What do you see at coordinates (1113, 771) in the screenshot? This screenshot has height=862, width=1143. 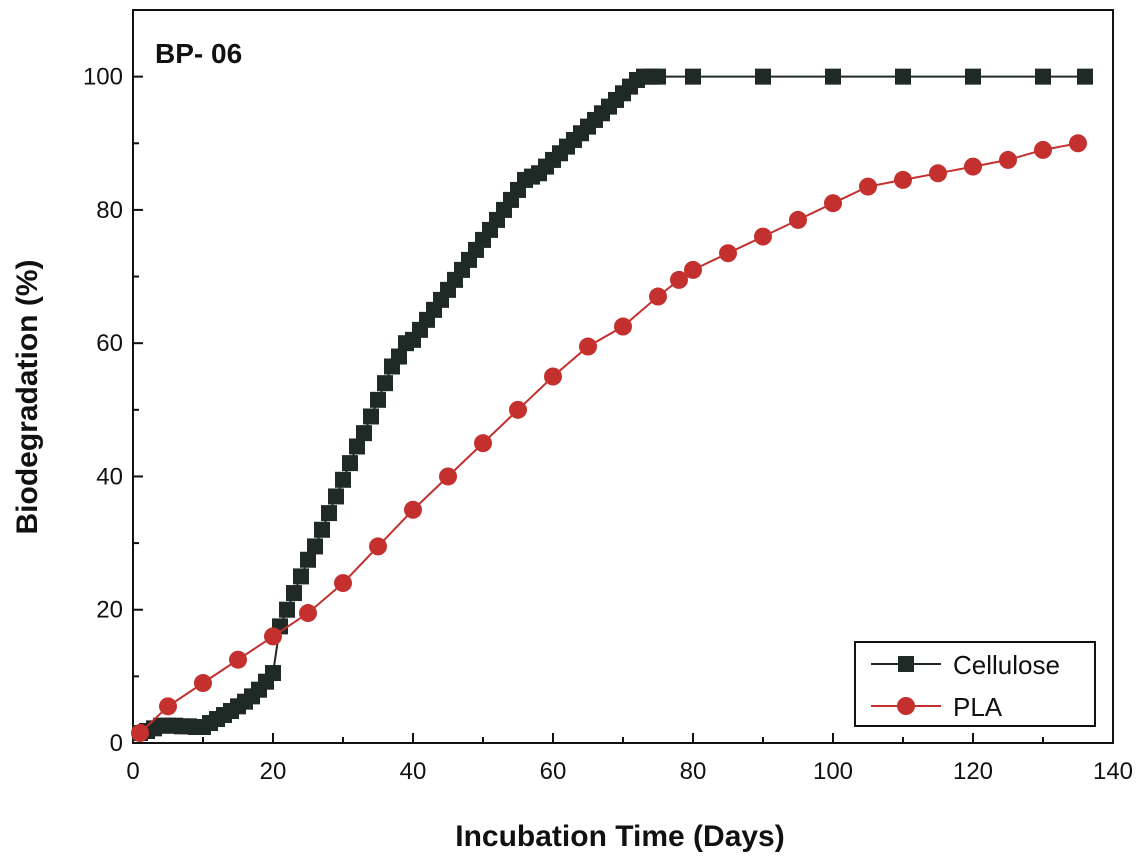 I see `x-tick-label: 140` at bounding box center [1113, 771].